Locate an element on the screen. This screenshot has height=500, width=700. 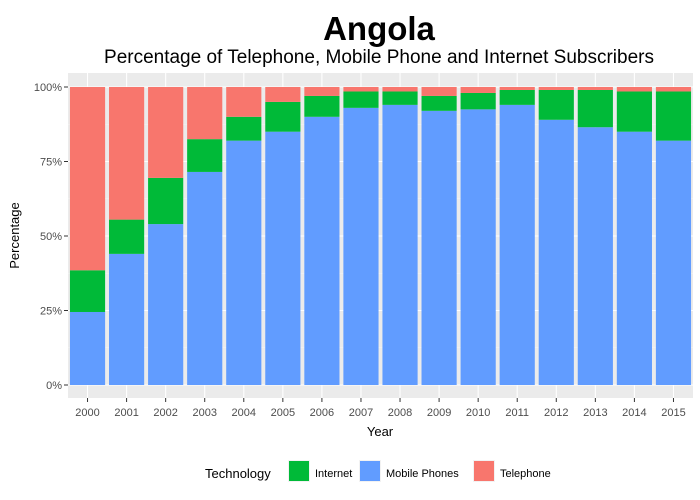
bar-telephone-2006 is located at coordinates (322, 91).